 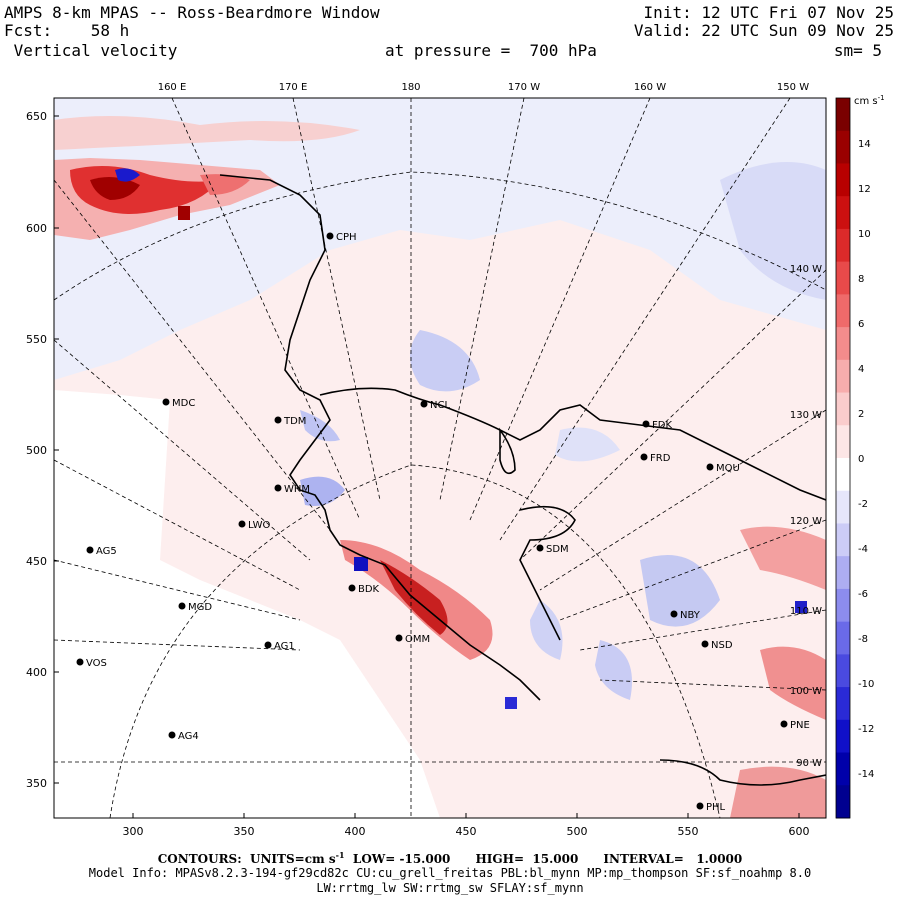 I want to click on y-tick-label: 650, so click(x=36, y=116).